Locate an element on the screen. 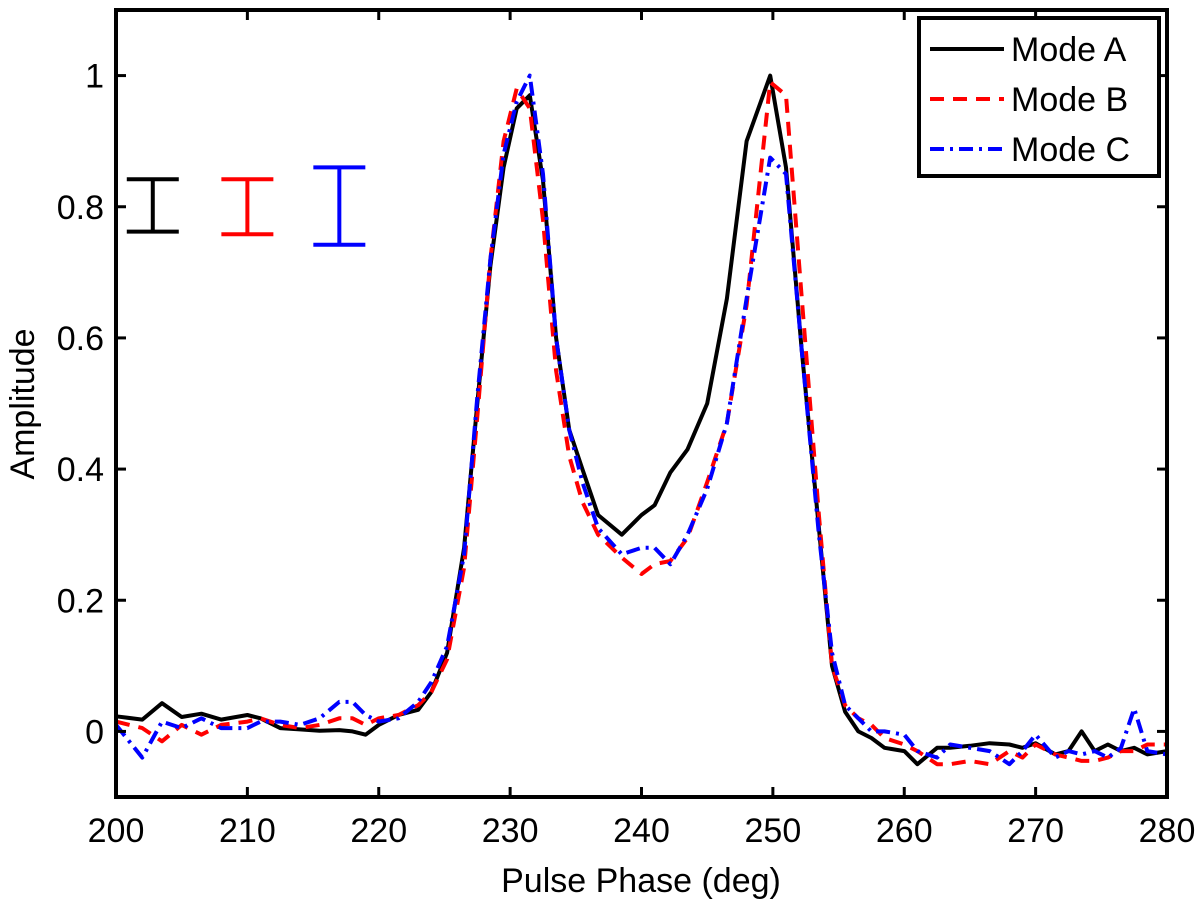 The height and width of the screenshot is (903, 1200). x-tick-label: 280 is located at coordinates (1167, 831).